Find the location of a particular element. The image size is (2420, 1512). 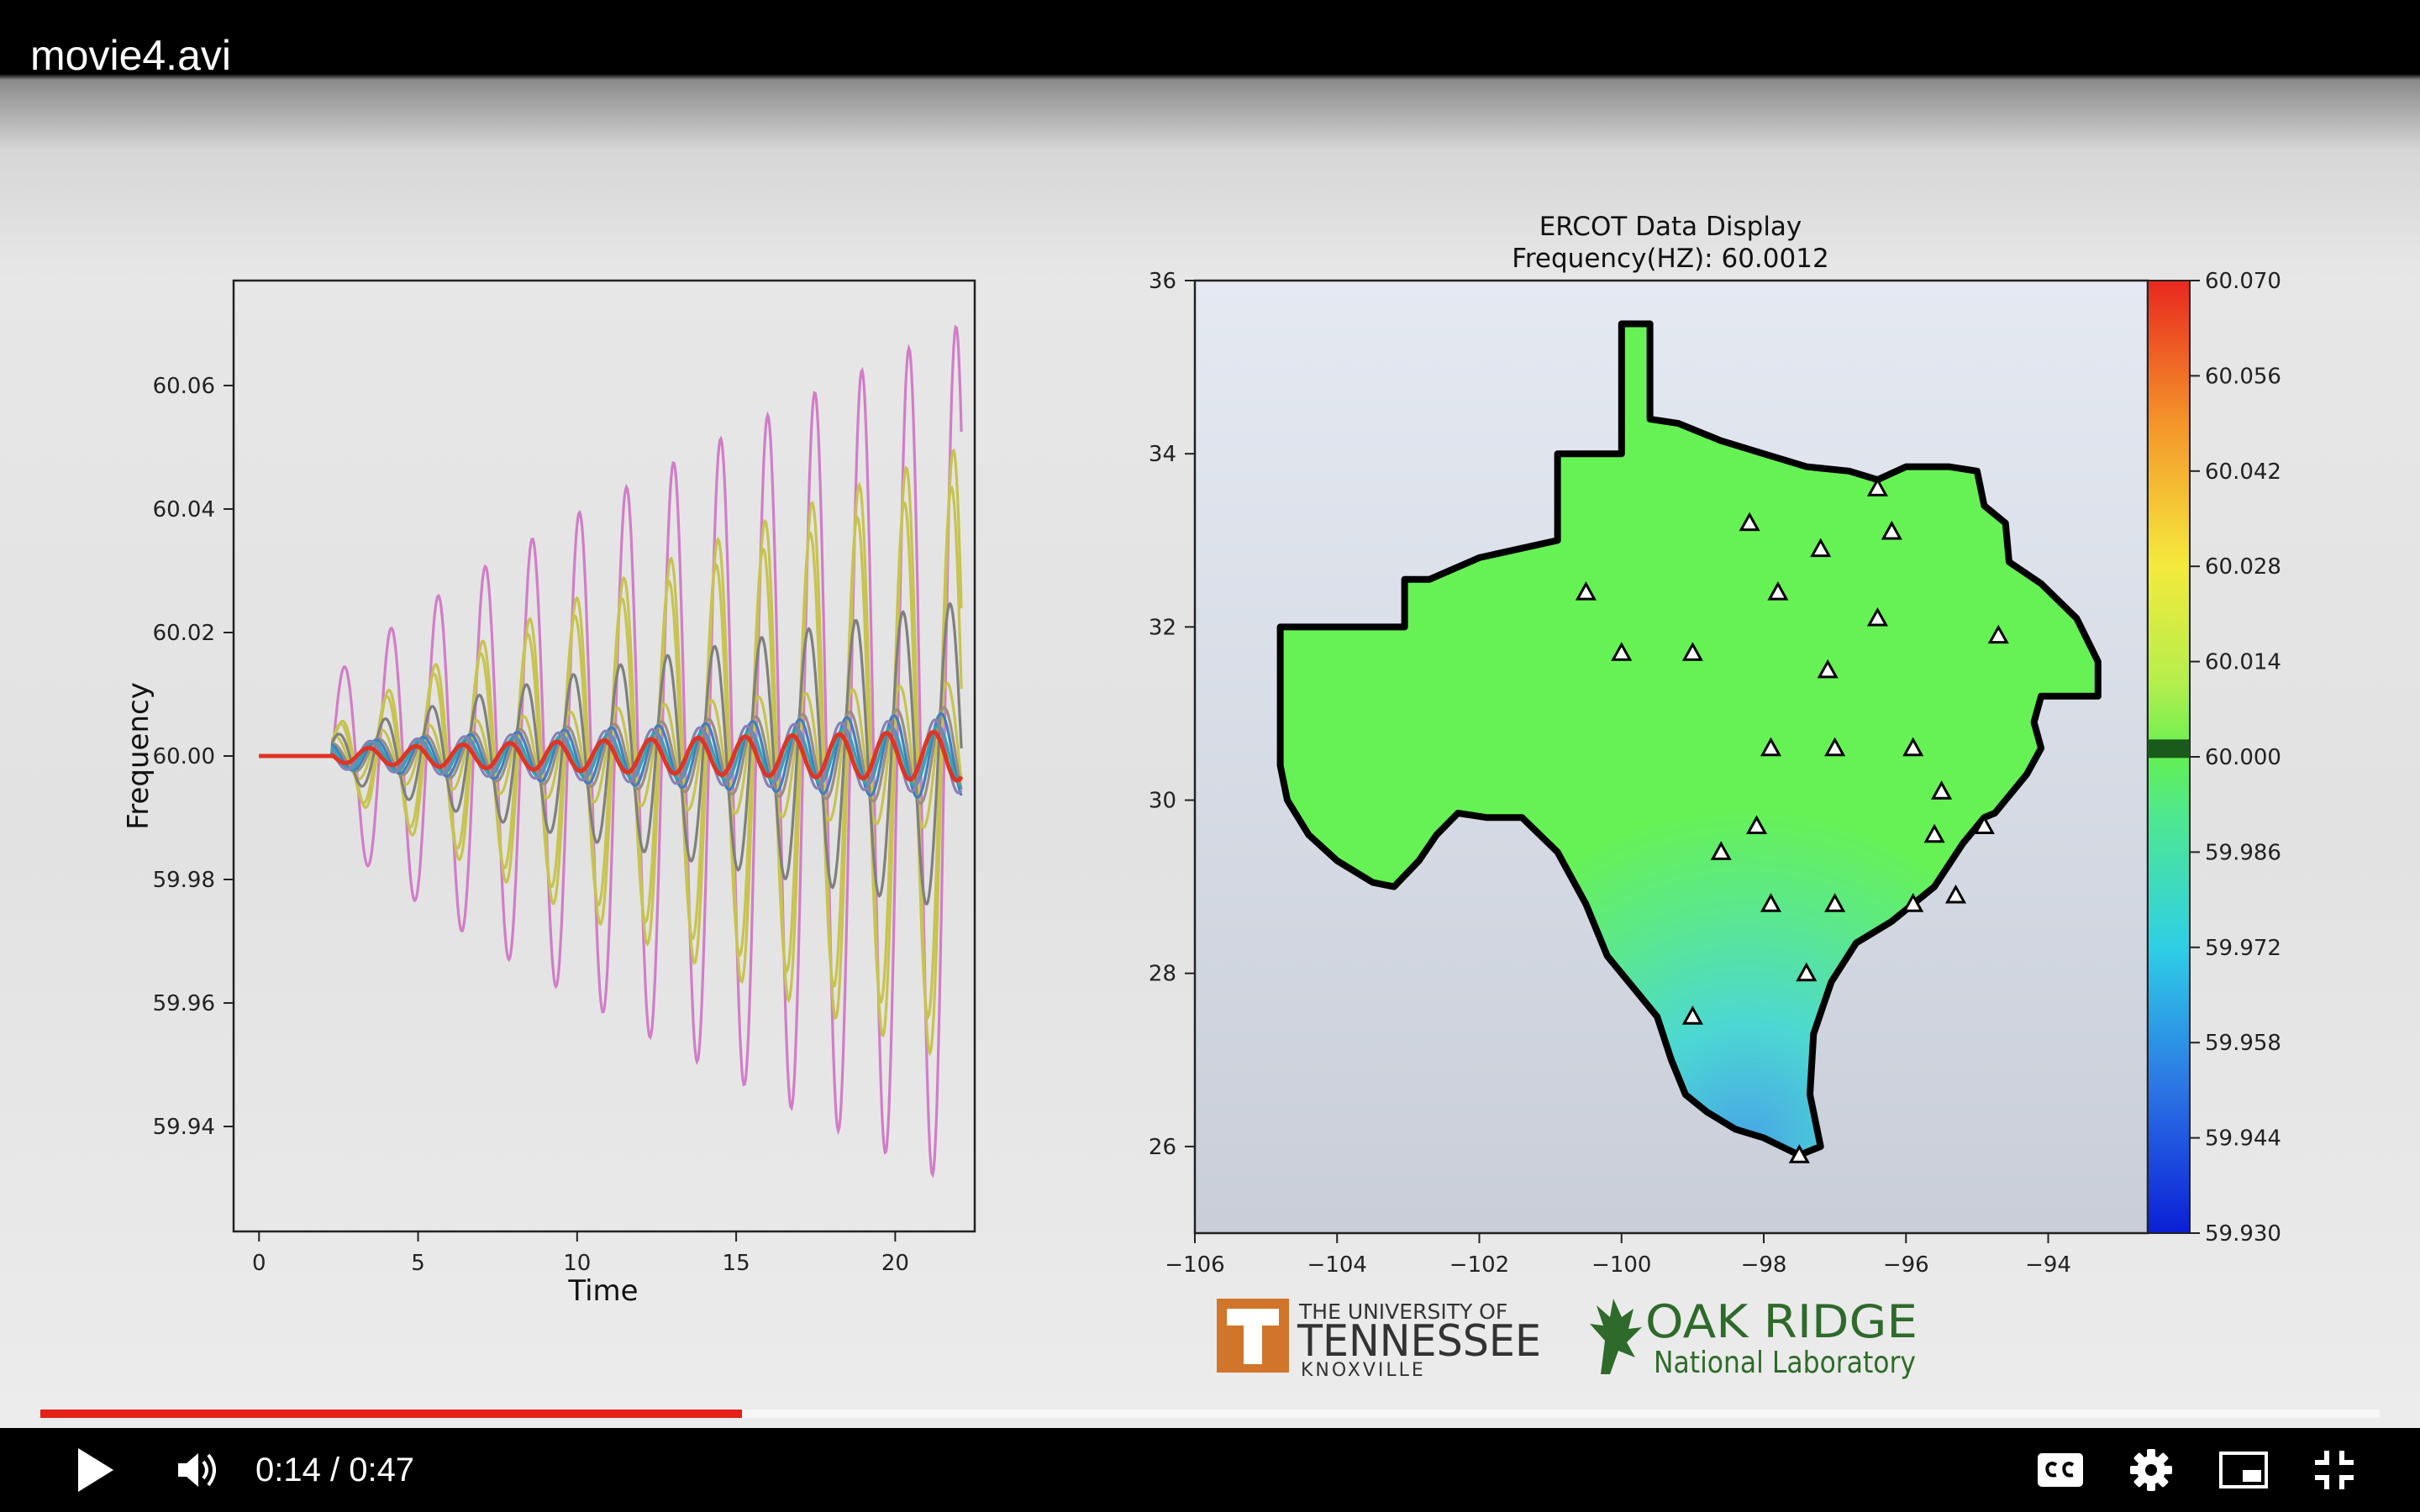

captions-button is located at coordinates (2060, 1470).